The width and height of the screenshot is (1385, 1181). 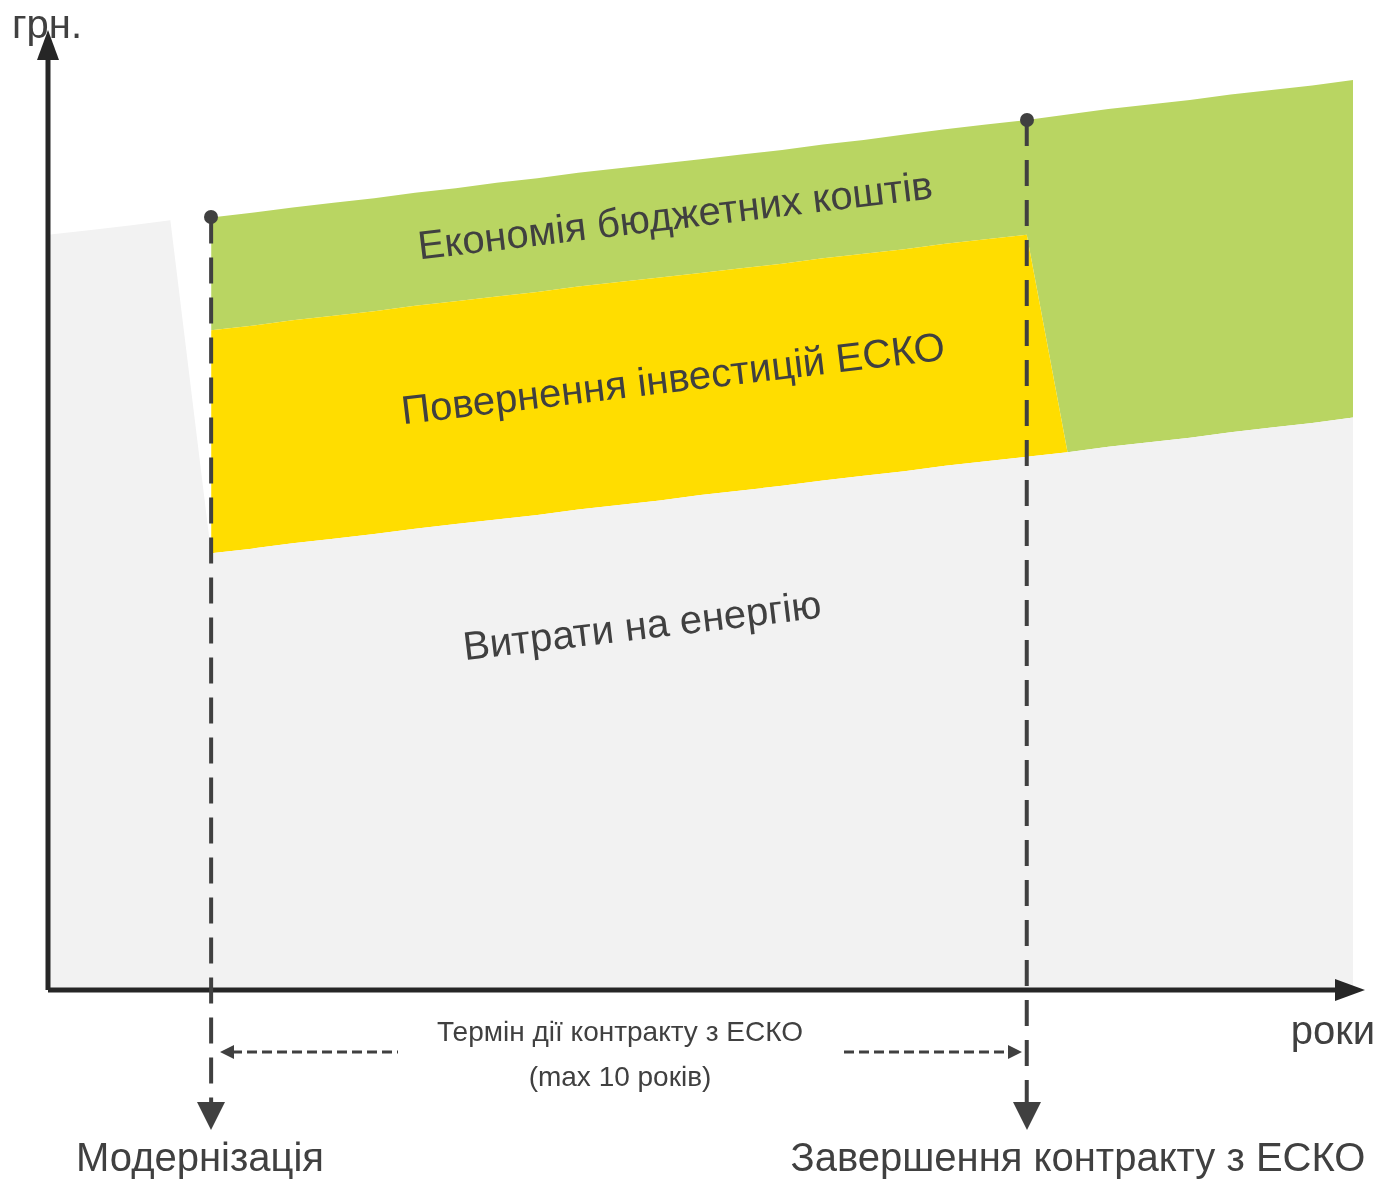 What do you see at coordinates (642, 625) in the screenshot?
I see `annotation: Витрати на енергію` at bounding box center [642, 625].